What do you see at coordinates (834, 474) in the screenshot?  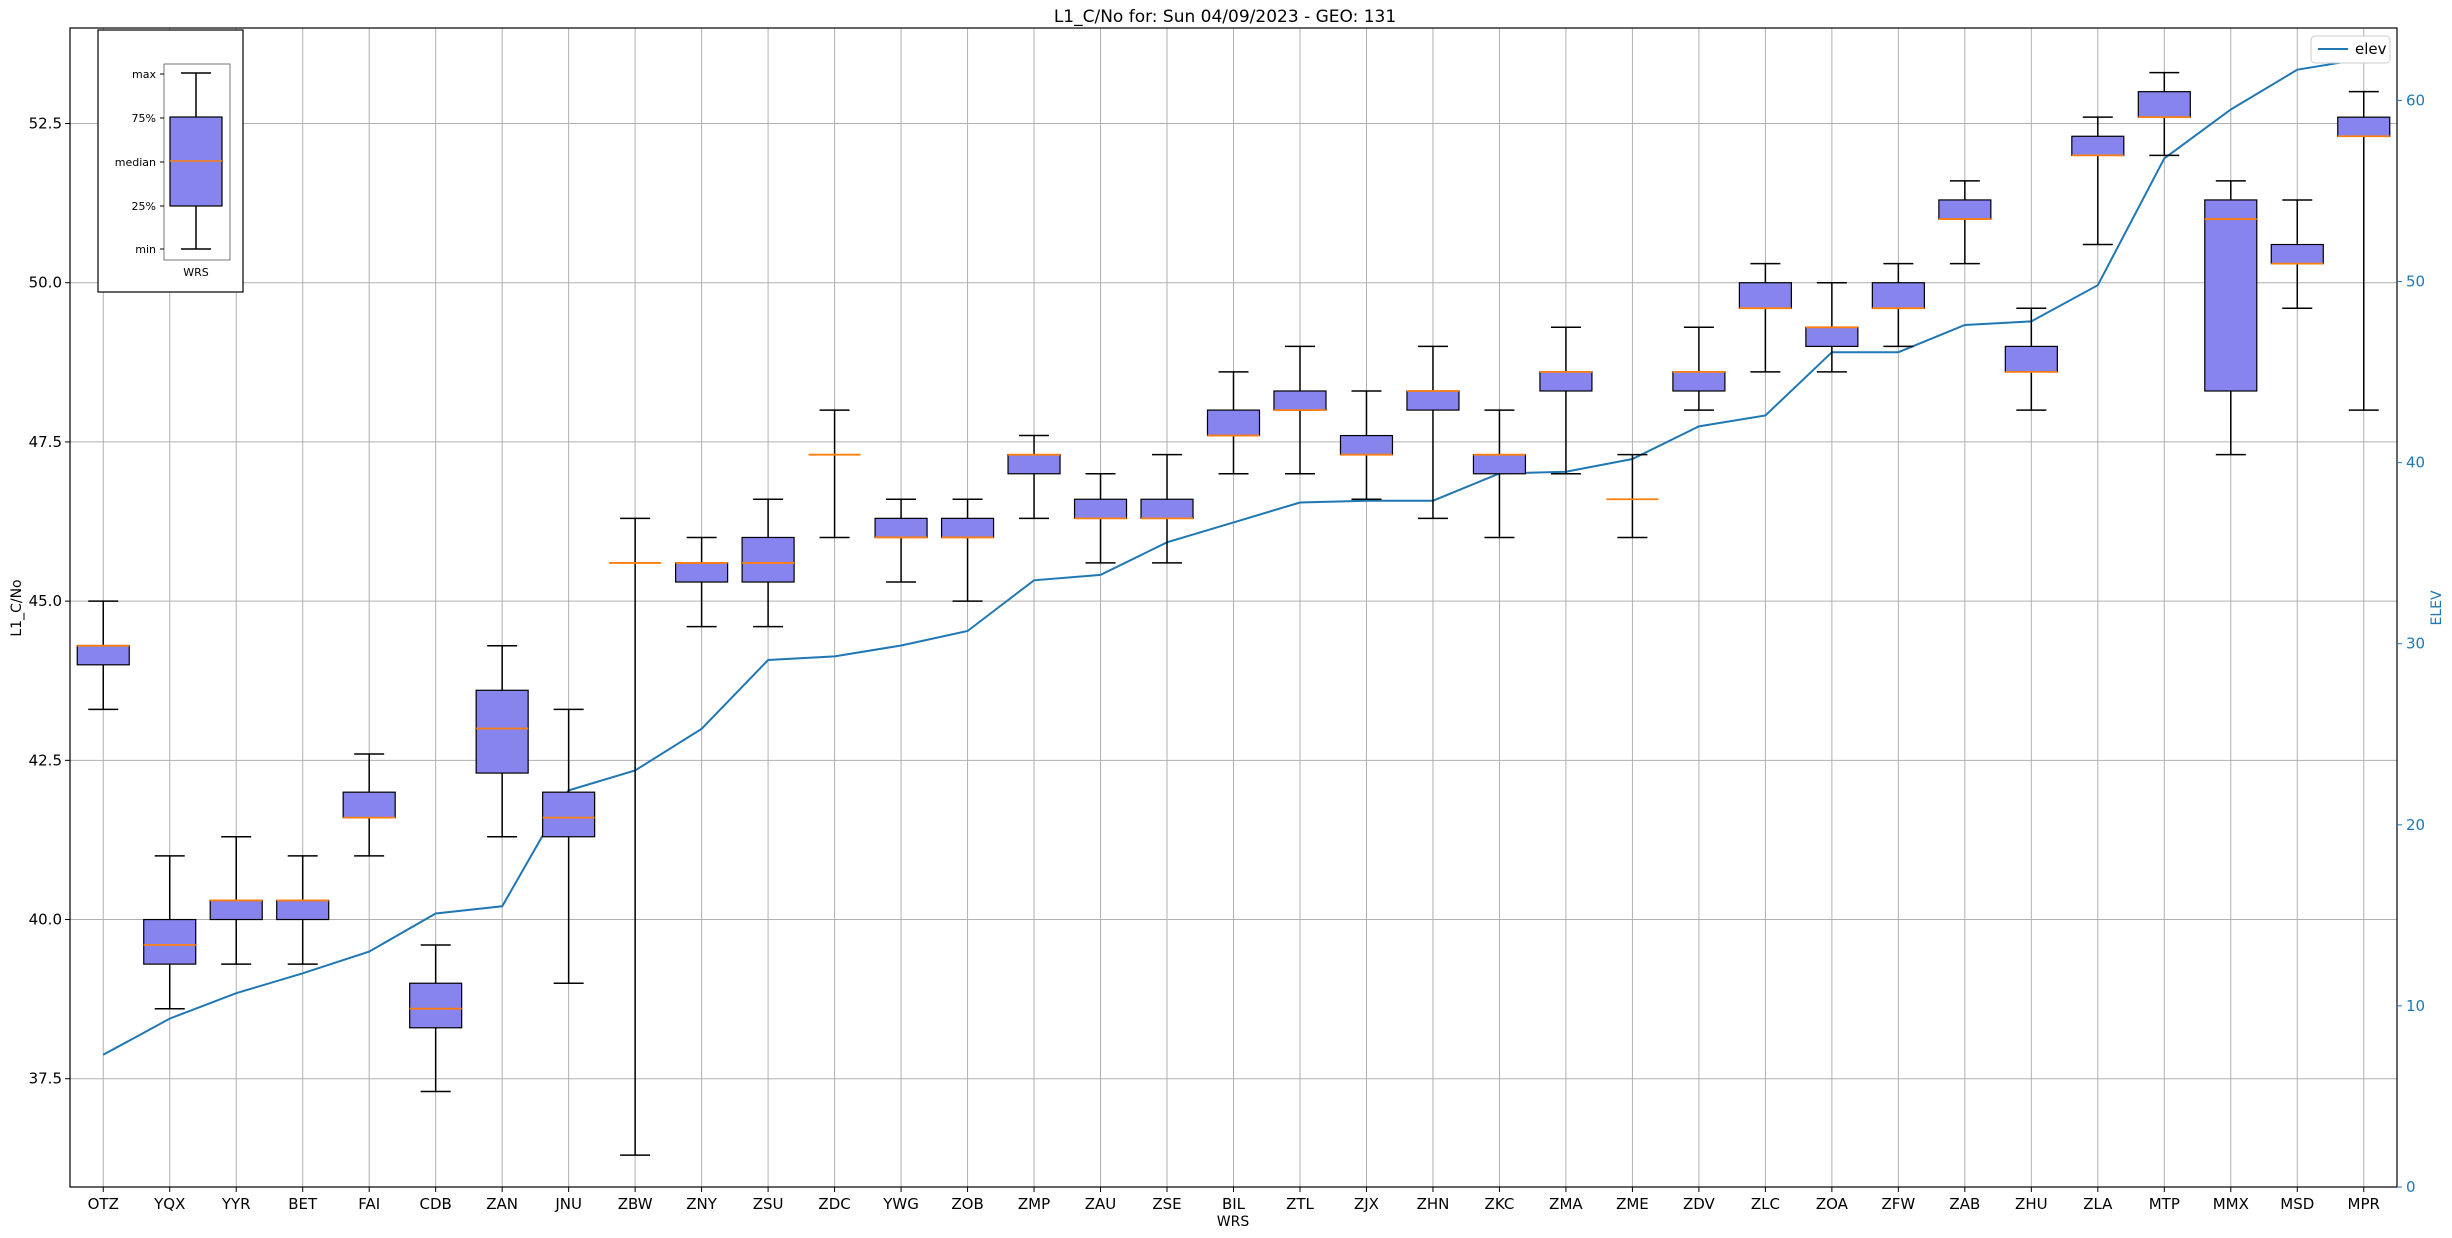 I see `box-zdc` at bounding box center [834, 474].